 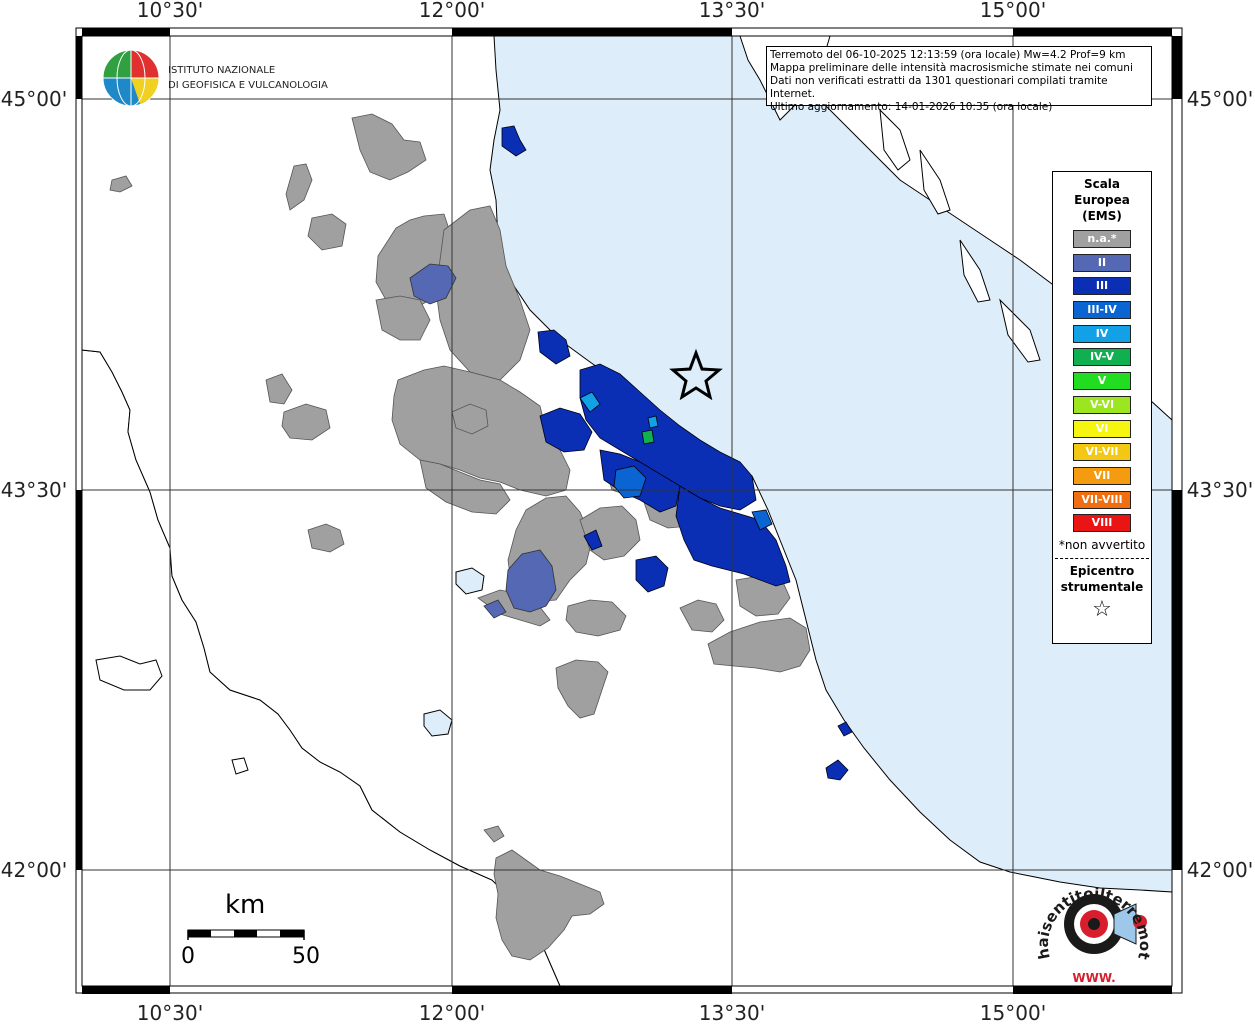 I want to click on legend-title: Scala Europea (EMS), so click(x=1102, y=200).